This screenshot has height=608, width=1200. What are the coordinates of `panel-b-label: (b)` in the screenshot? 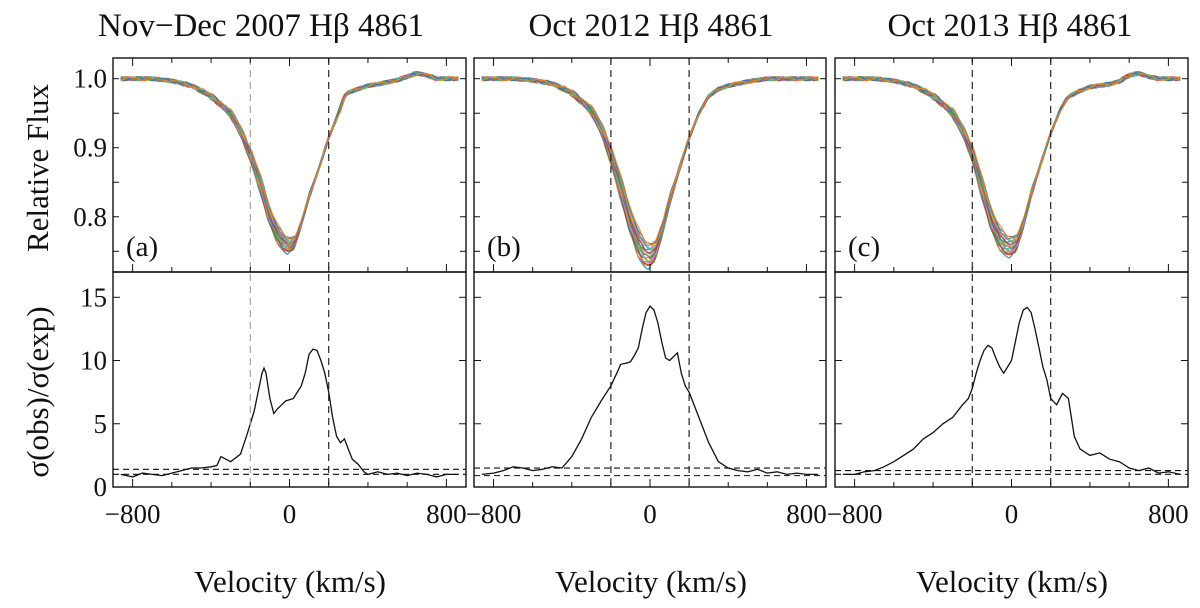 It's located at (504, 247).